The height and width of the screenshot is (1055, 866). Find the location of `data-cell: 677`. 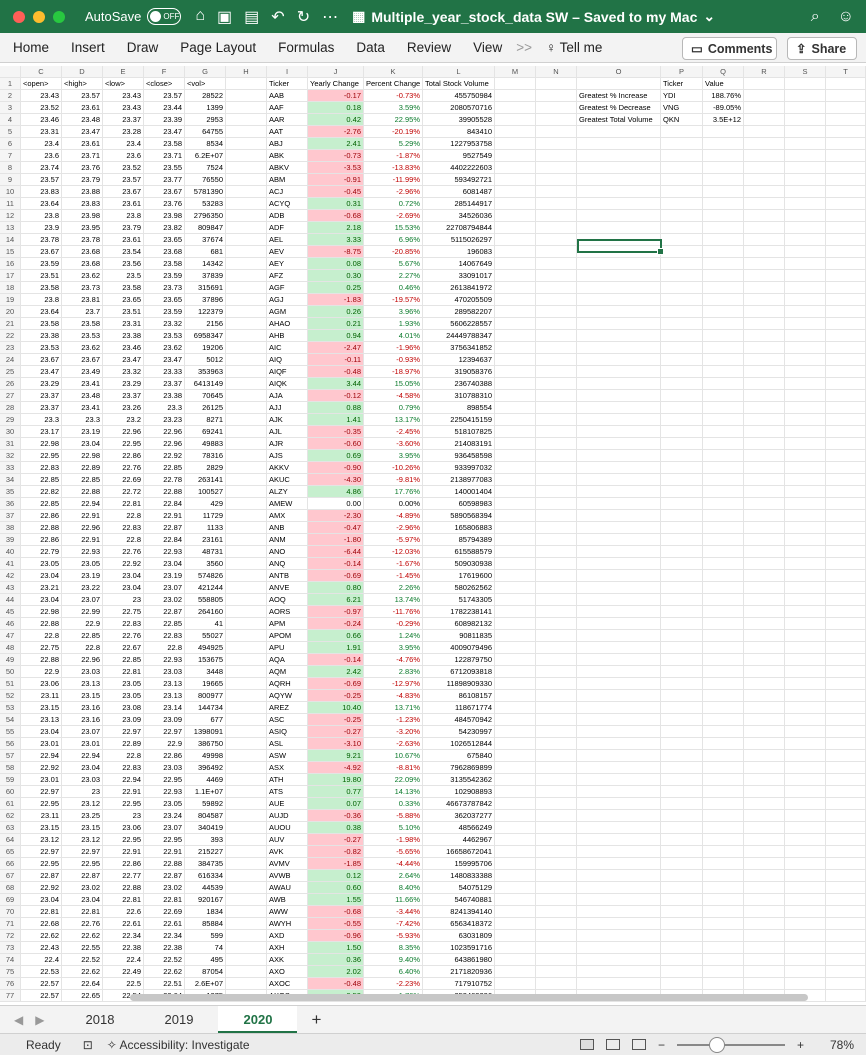

data-cell: 677 is located at coordinates (205, 720).